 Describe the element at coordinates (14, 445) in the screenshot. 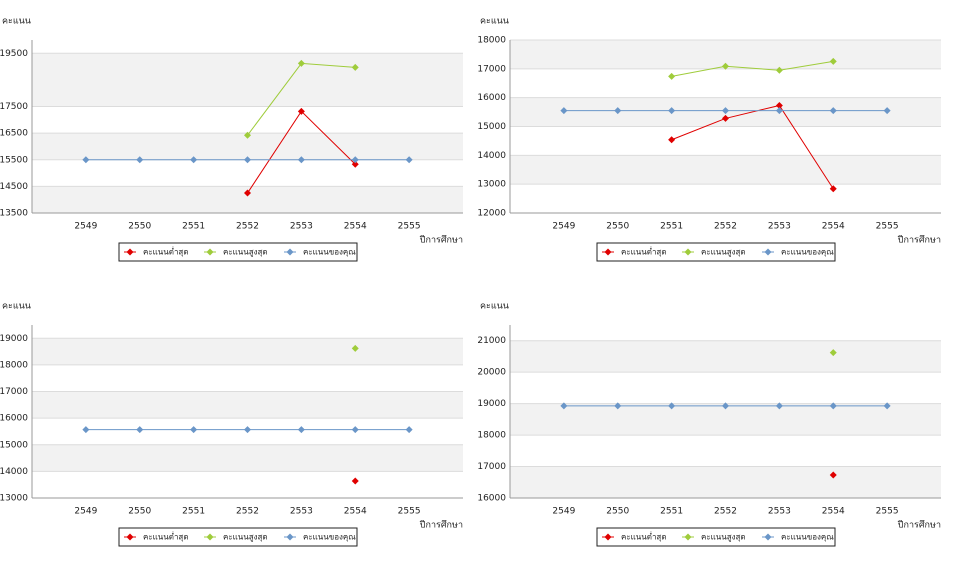

I see `y-tick-label: 15000` at that location.